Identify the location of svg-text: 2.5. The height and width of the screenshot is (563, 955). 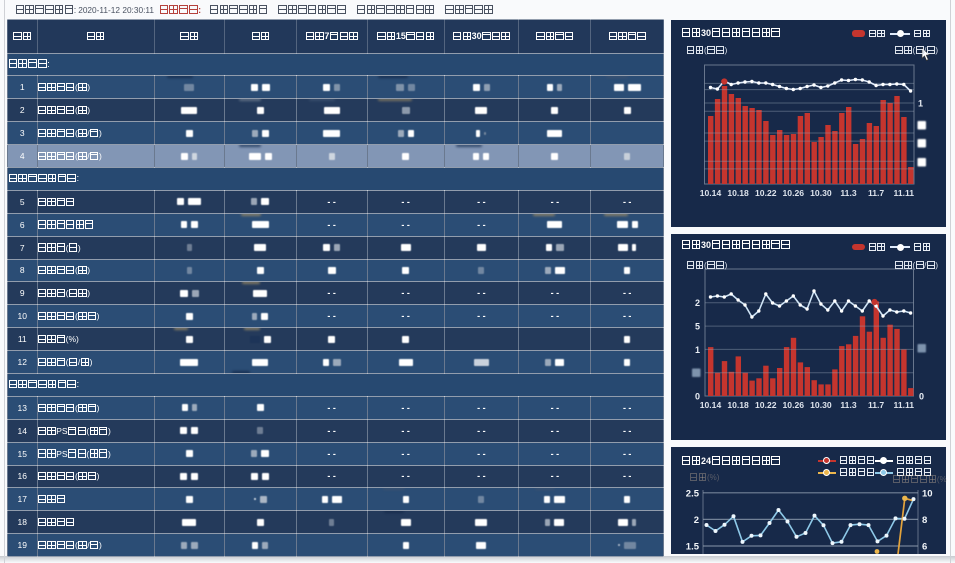
(693, 494).